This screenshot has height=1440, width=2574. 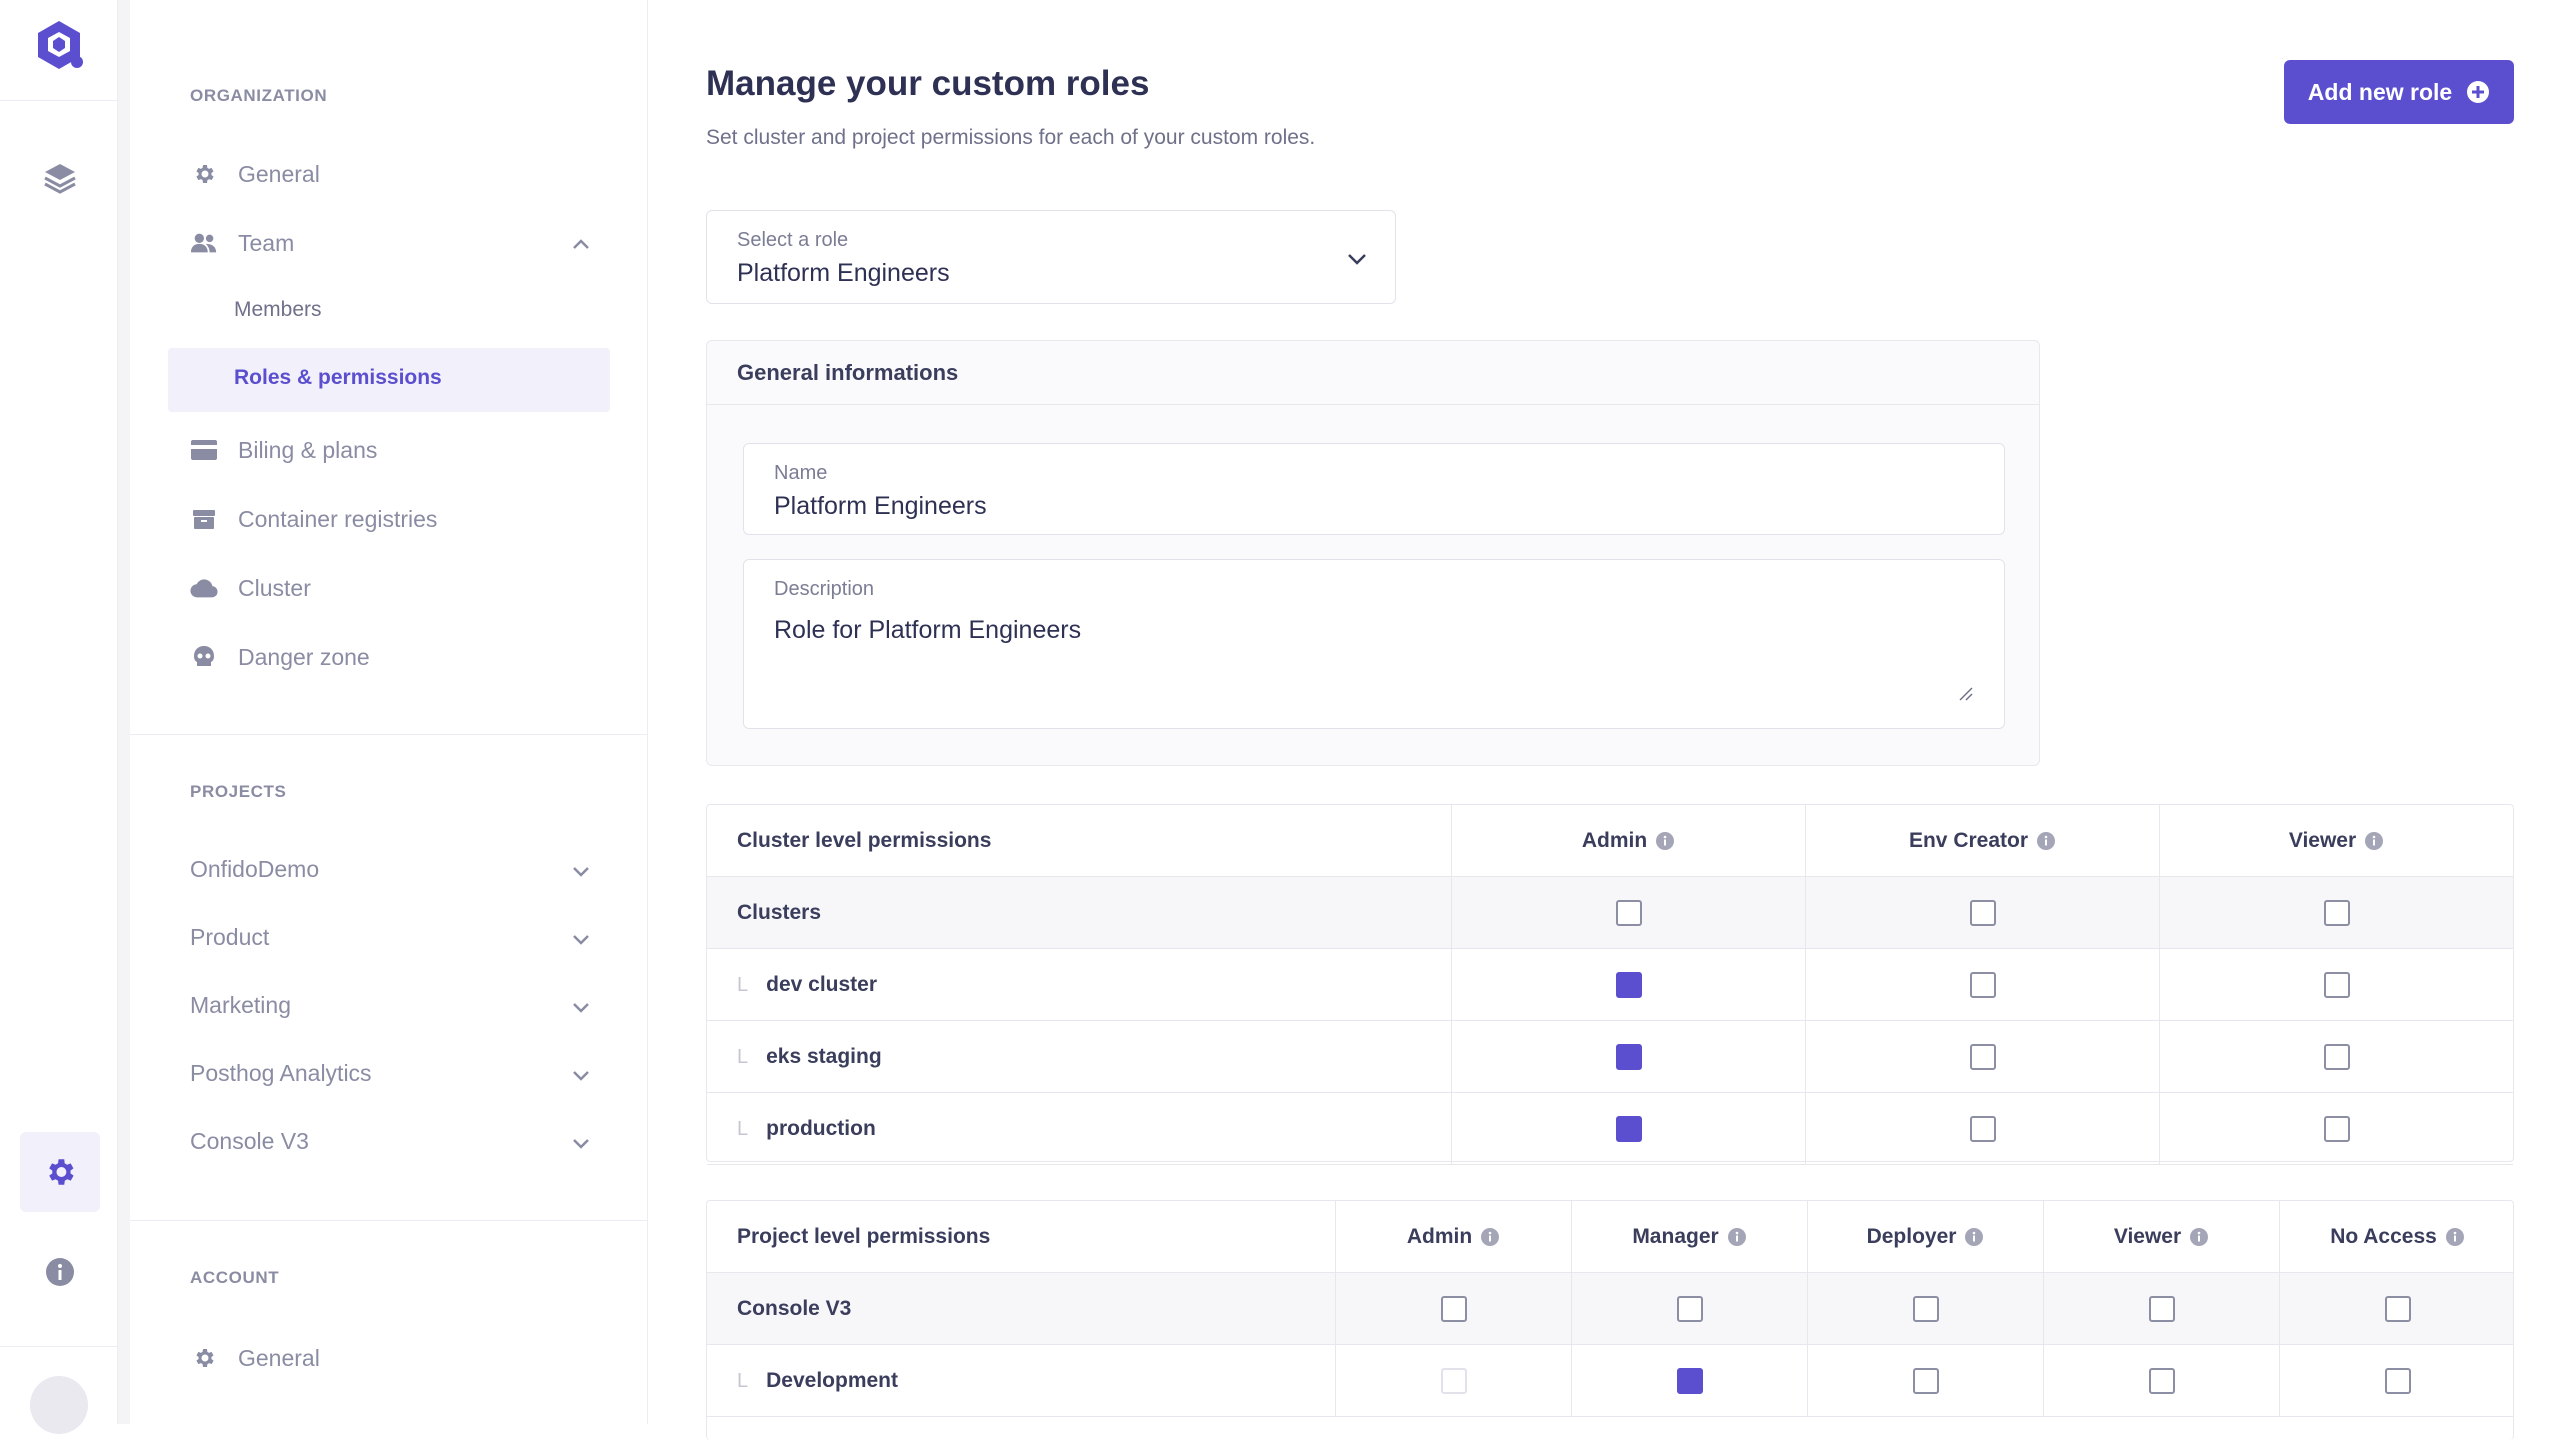 I want to click on name-label: Name, so click(x=801, y=473).